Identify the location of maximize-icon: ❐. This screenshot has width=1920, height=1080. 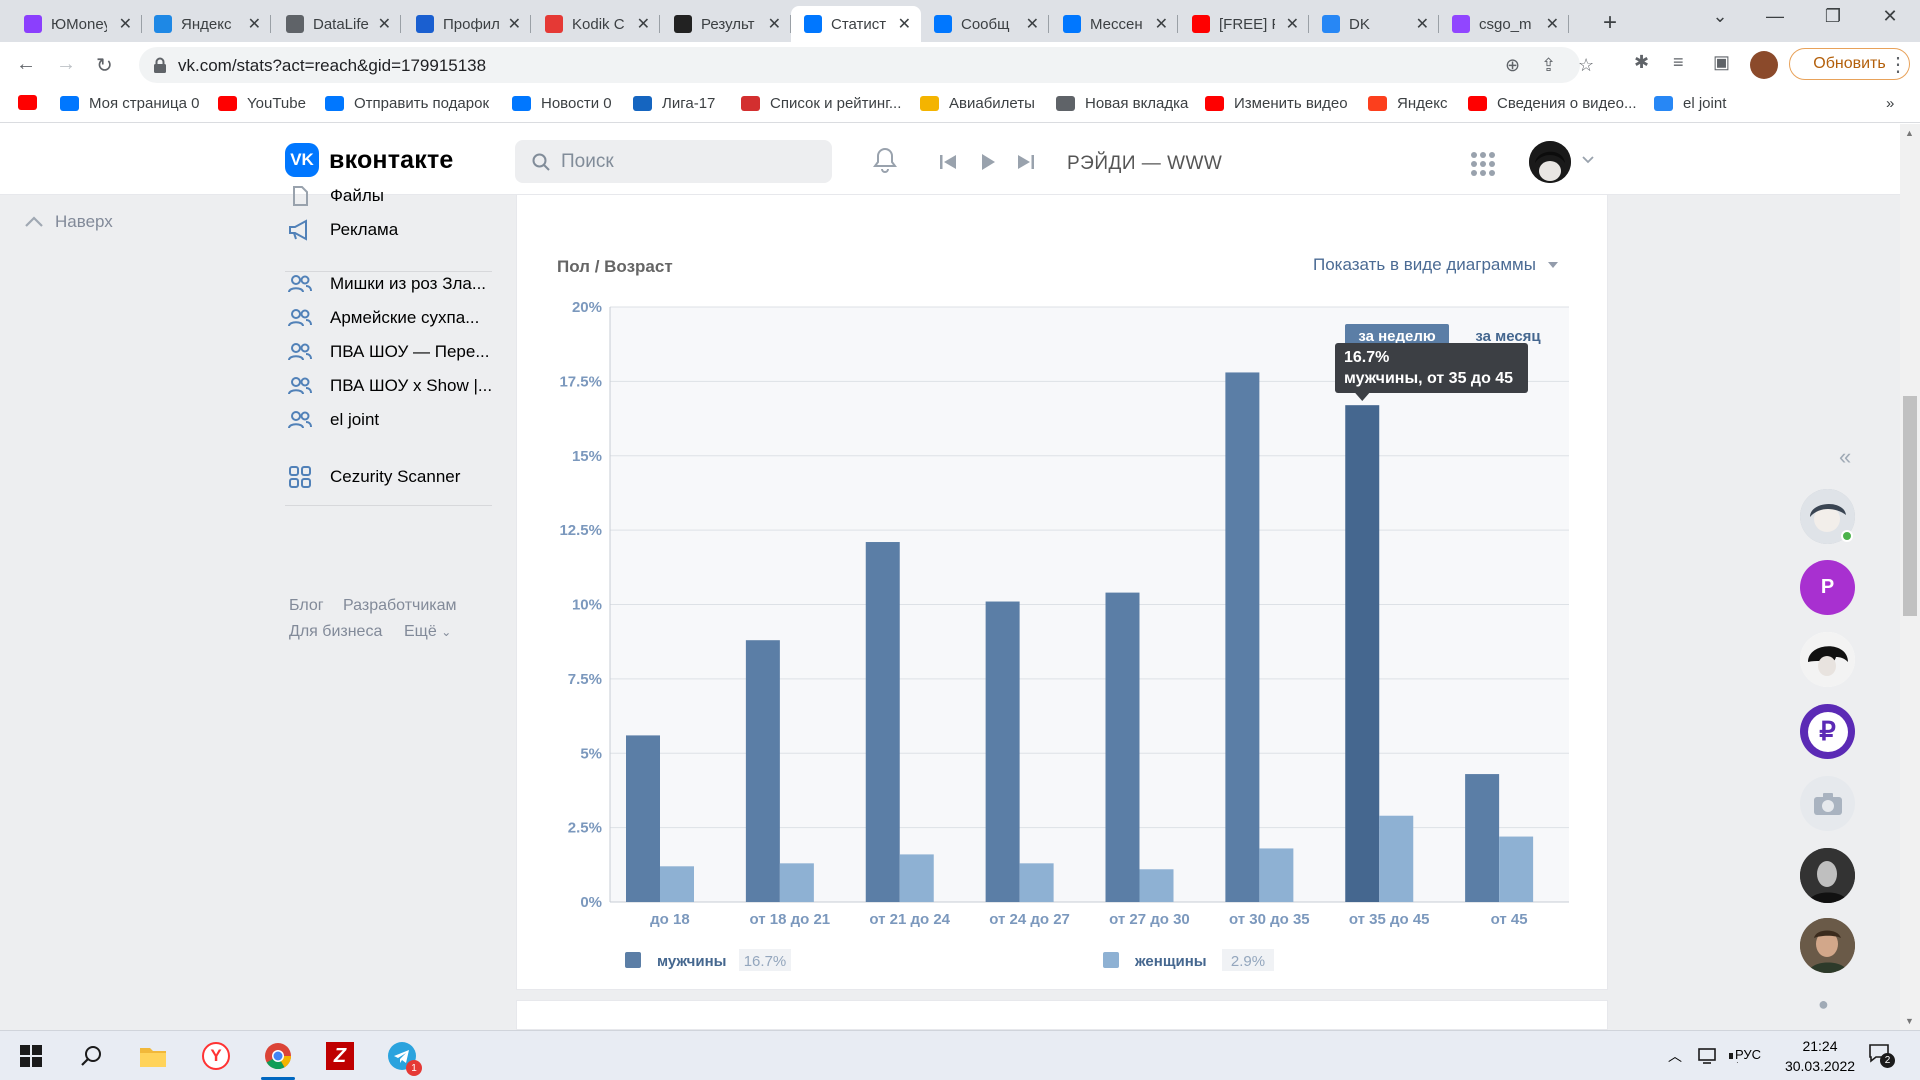
(1833, 16).